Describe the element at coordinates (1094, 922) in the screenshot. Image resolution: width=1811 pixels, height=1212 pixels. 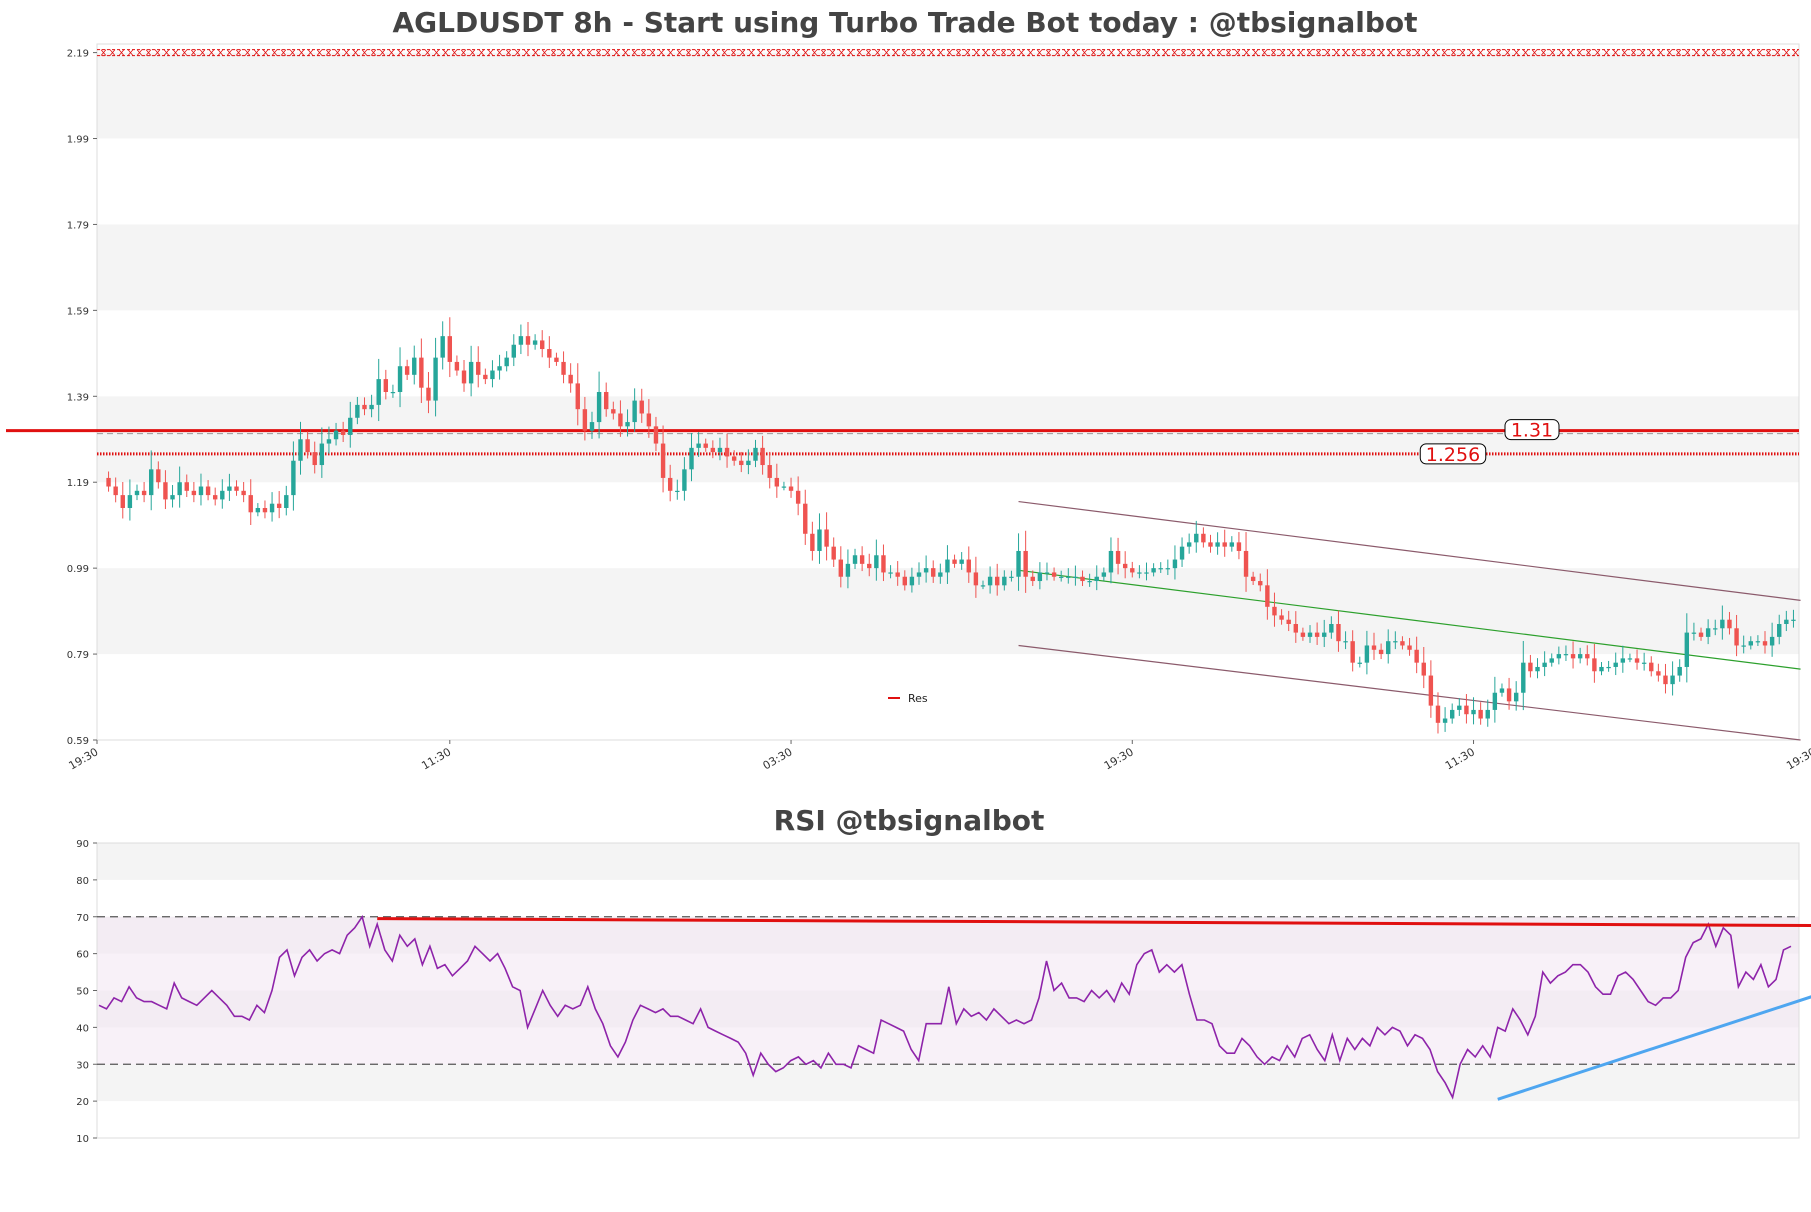
I see `rsi-resistance-trendline` at that location.